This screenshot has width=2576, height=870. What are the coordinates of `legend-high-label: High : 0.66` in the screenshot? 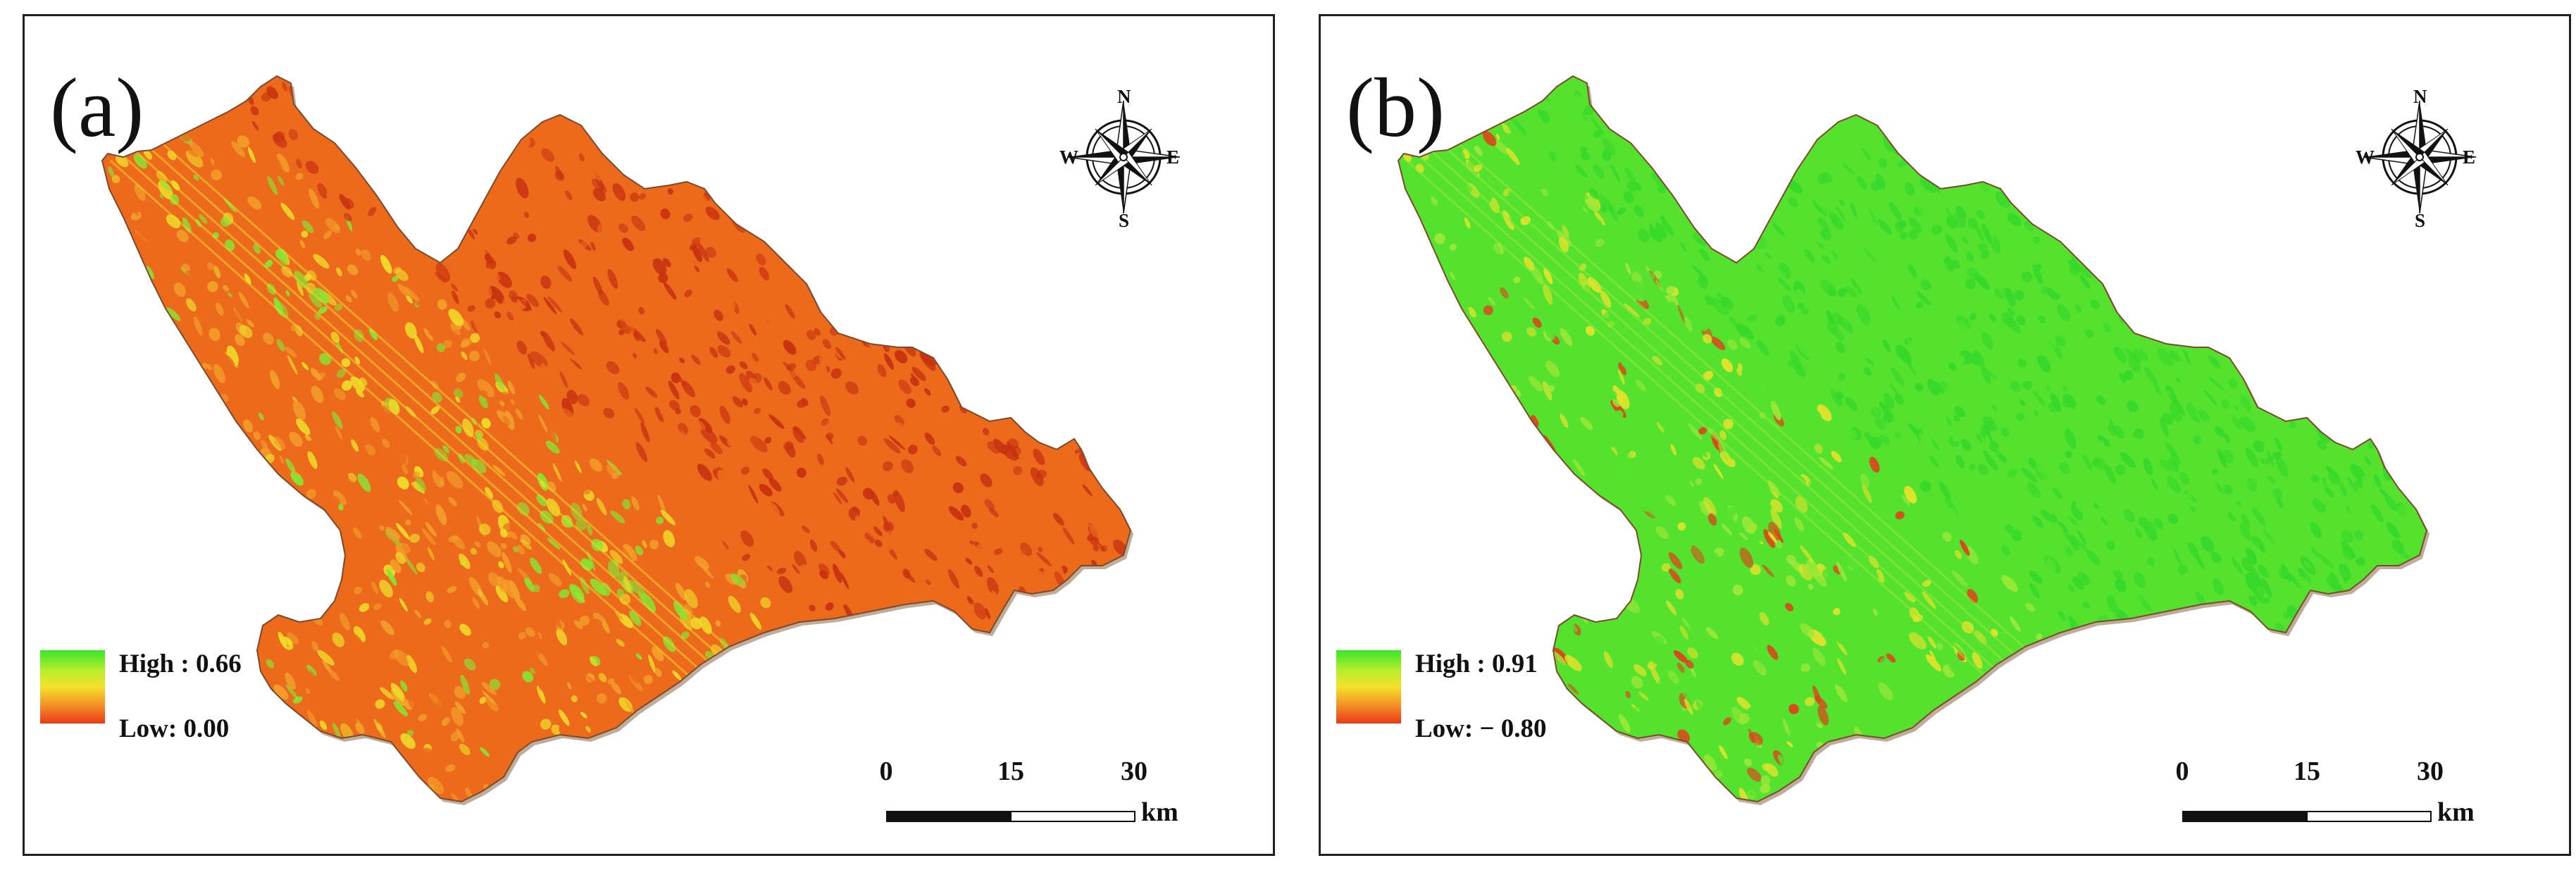 It's located at (180, 664).